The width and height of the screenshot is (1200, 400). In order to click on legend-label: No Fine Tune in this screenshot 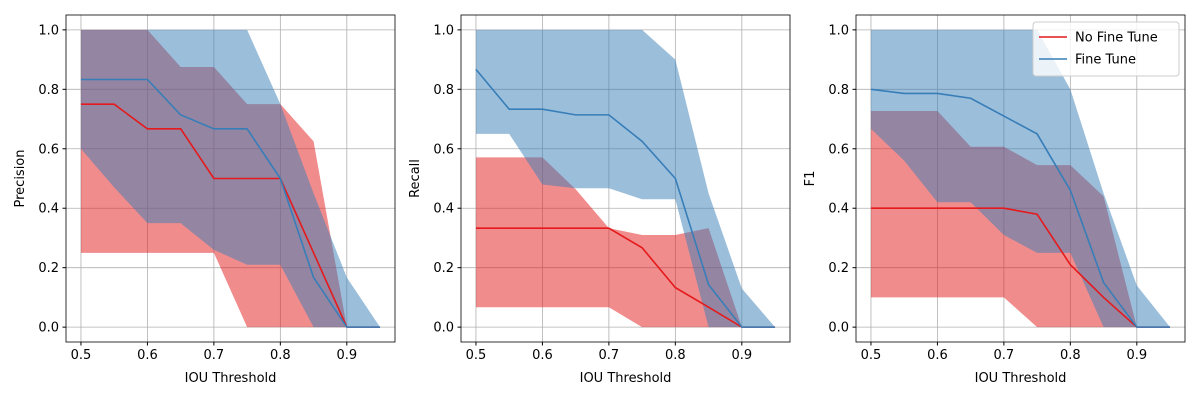, I will do `click(1116, 38)`.